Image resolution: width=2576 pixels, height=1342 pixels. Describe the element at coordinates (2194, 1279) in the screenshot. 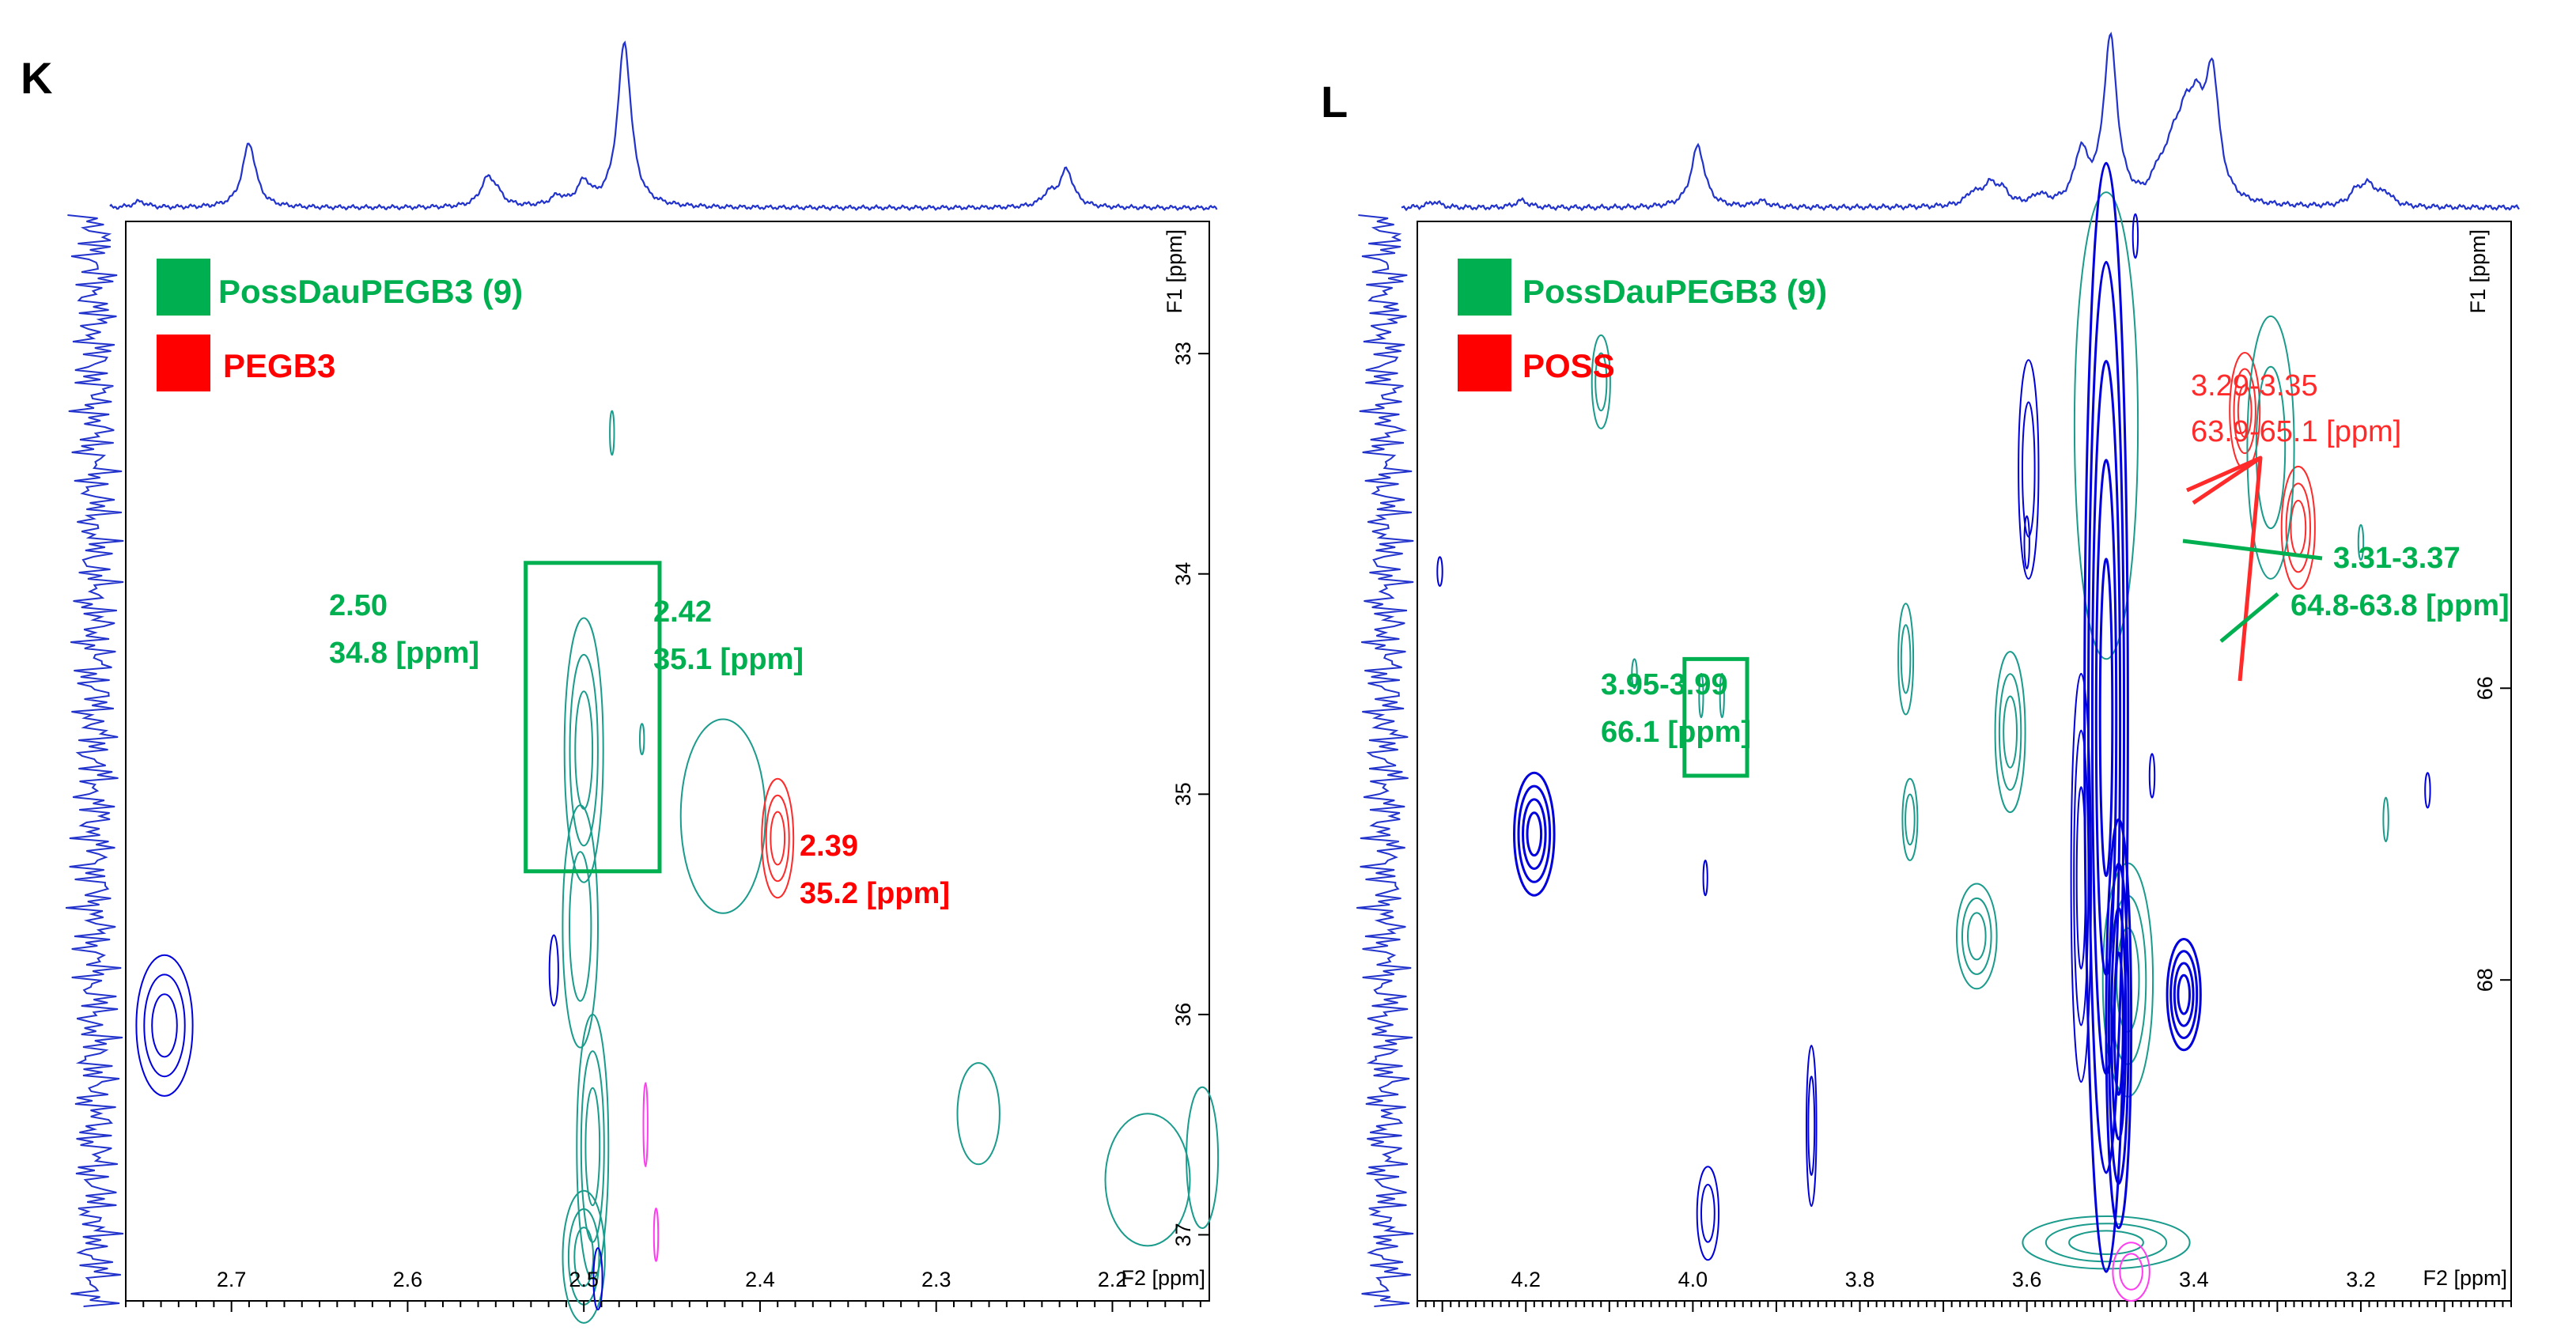

I see `l-x-tick-label-4: 3.4` at that location.